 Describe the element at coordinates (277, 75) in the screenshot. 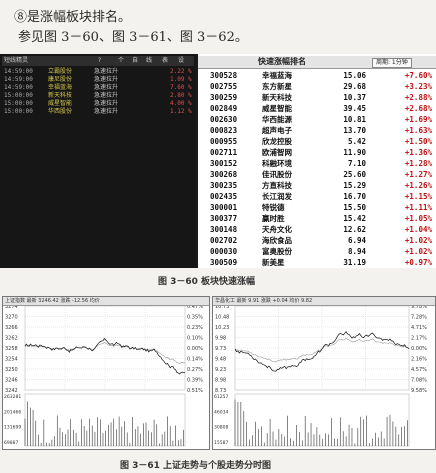

I see `stock-name: 幸福蓝海` at that location.